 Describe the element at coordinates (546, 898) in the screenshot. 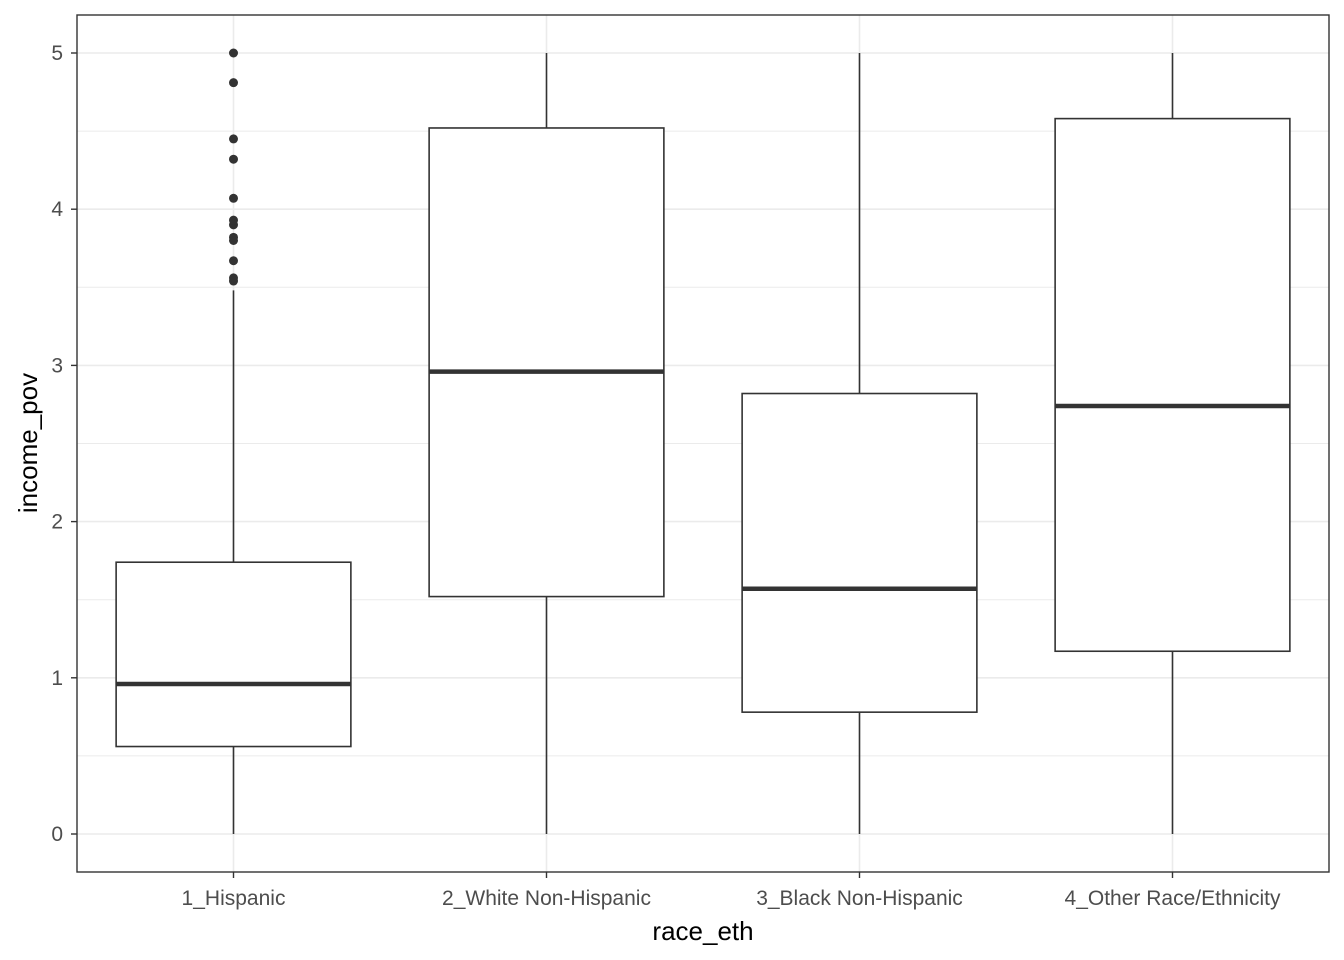

I see `x-tick-label: 2_White Non-Hispanic` at that location.